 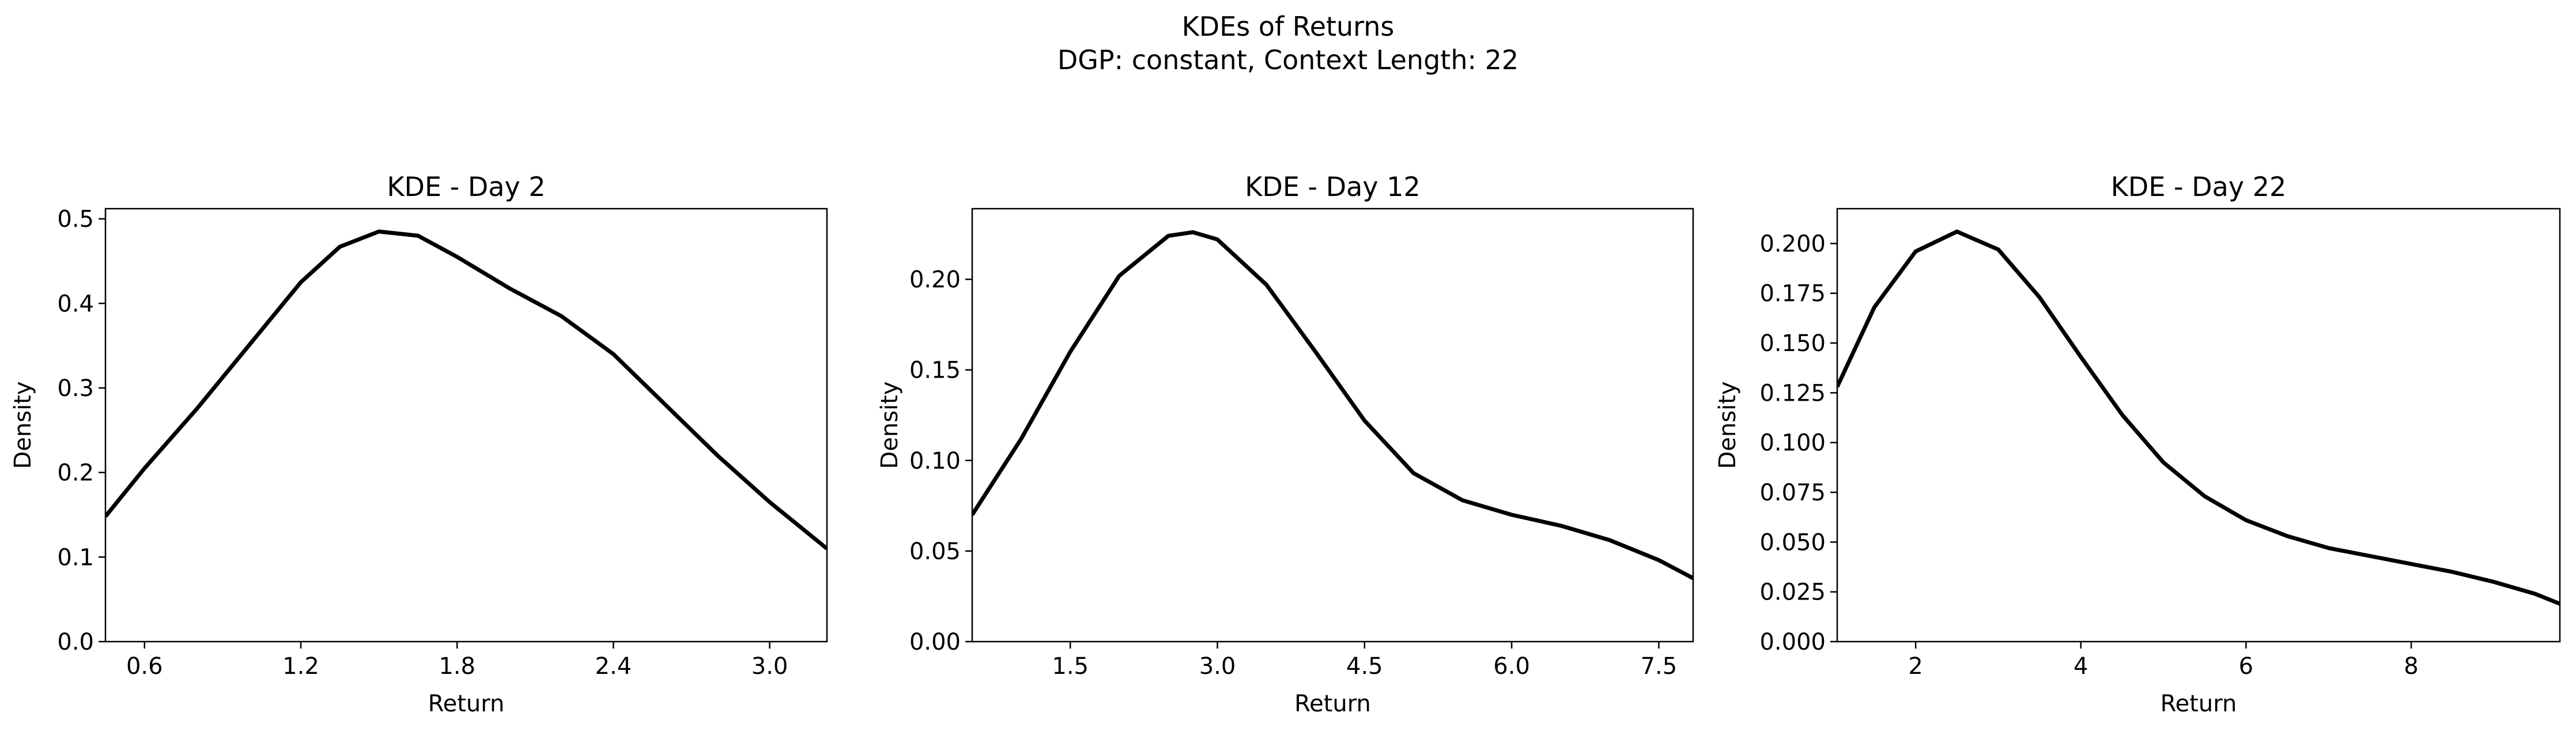 What do you see at coordinates (2411, 666) in the screenshot?
I see `x-tick-label: 8` at bounding box center [2411, 666].